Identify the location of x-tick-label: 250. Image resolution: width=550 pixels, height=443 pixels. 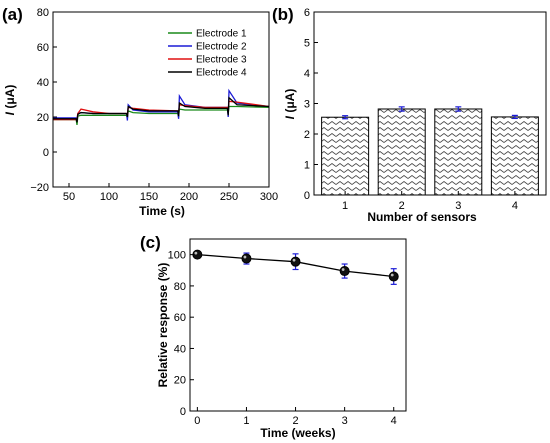
(229, 197).